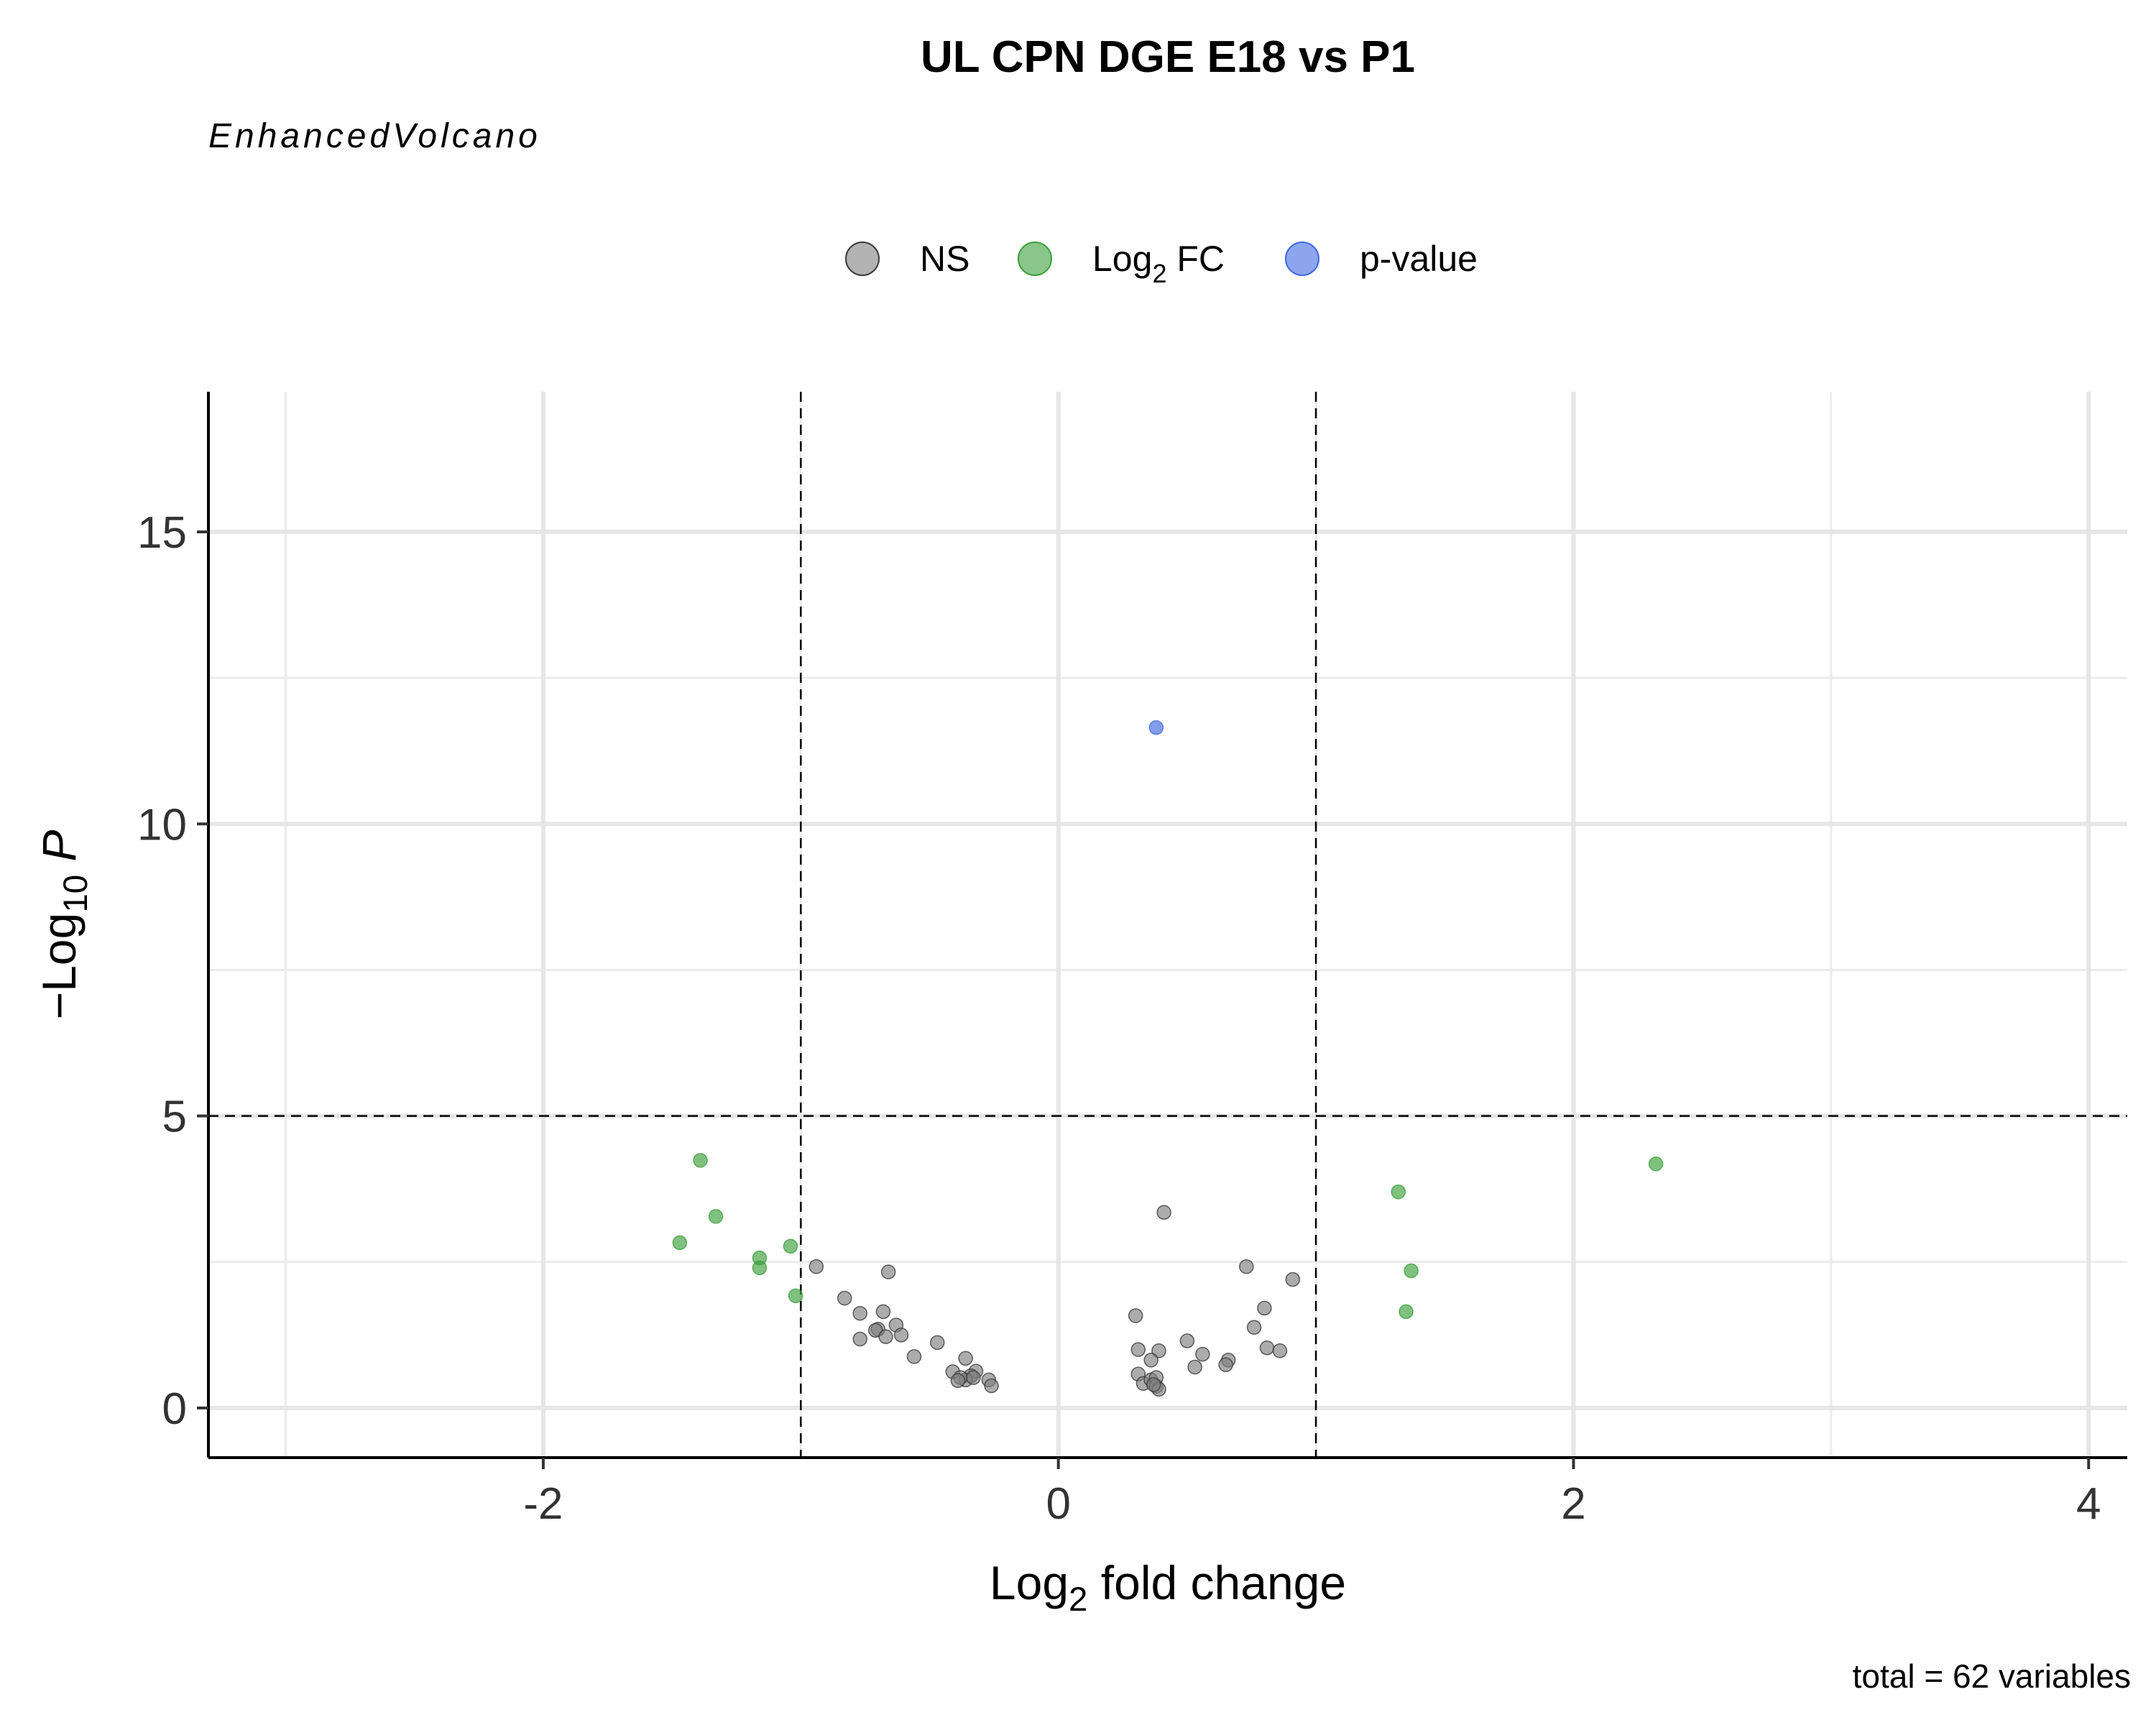 This screenshot has height=1725, width=2156. What do you see at coordinates (1216, 1582) in the screenshot?
I see `text-part: fold change` at bounding box center [1216, 1582].